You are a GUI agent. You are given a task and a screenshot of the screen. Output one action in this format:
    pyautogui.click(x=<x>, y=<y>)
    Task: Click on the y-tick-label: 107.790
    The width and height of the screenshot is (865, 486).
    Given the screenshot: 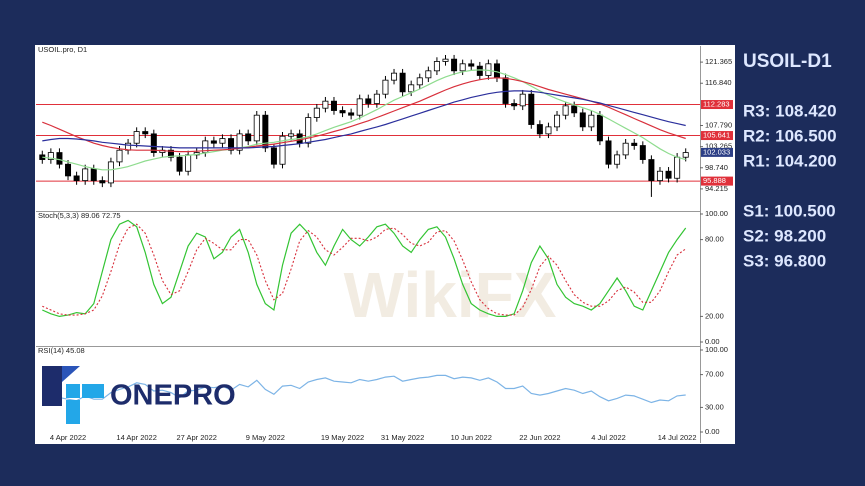 What is the action you would take?
    pyautogui.click(x=718, y=124)
    